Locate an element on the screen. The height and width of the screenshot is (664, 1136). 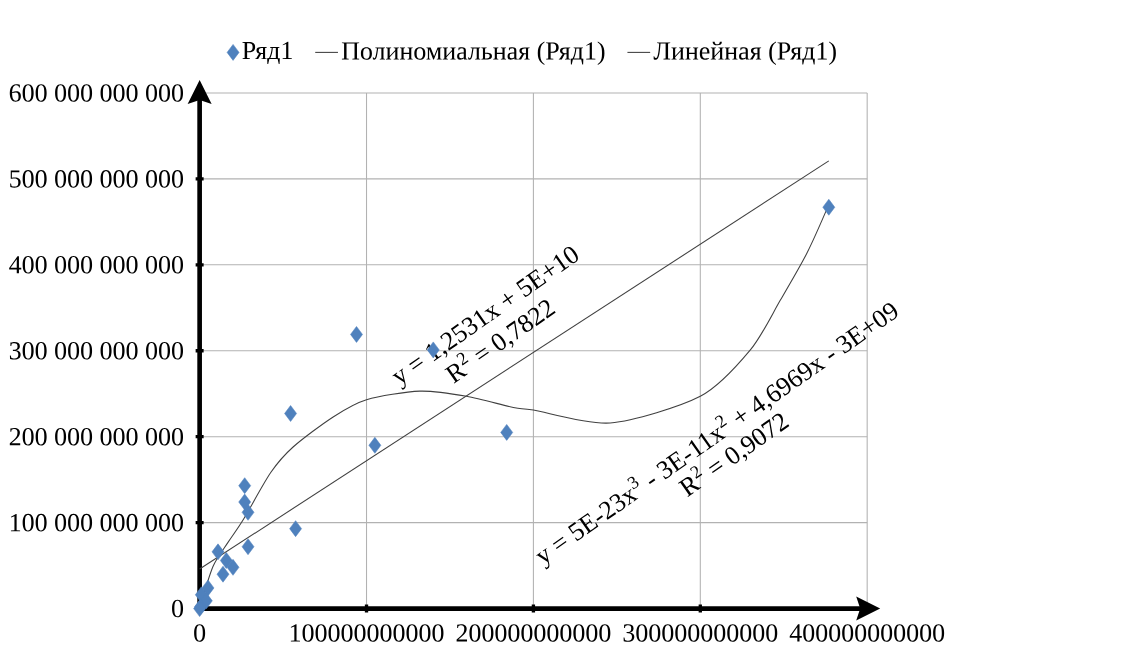
x-tick-label: 400000000000 is located at coordinates (867, 633).